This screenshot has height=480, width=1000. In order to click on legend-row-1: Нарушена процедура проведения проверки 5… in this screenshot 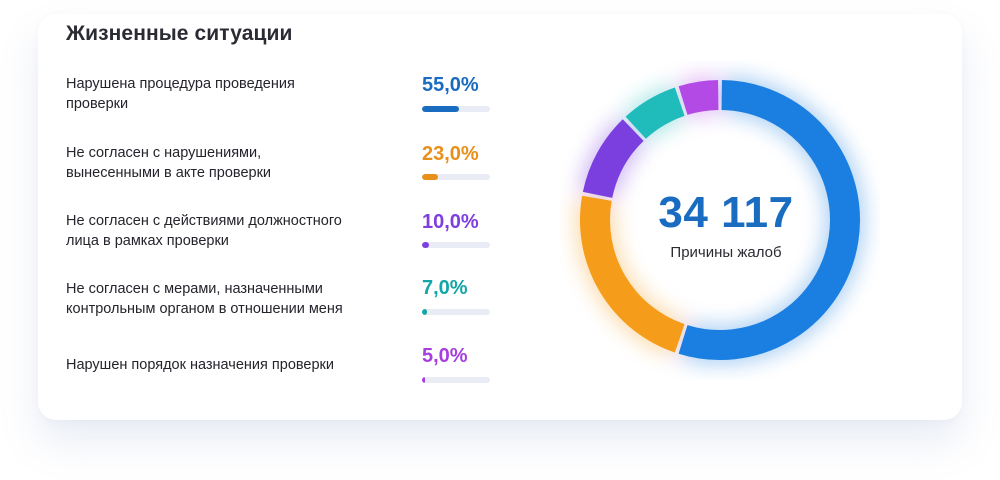, I will do `click(260, 102)`.